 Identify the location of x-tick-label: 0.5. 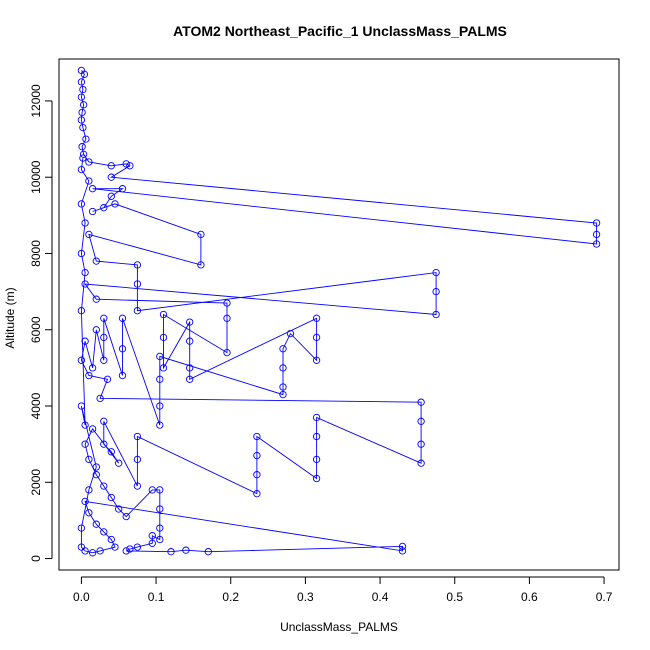
(454, 597).